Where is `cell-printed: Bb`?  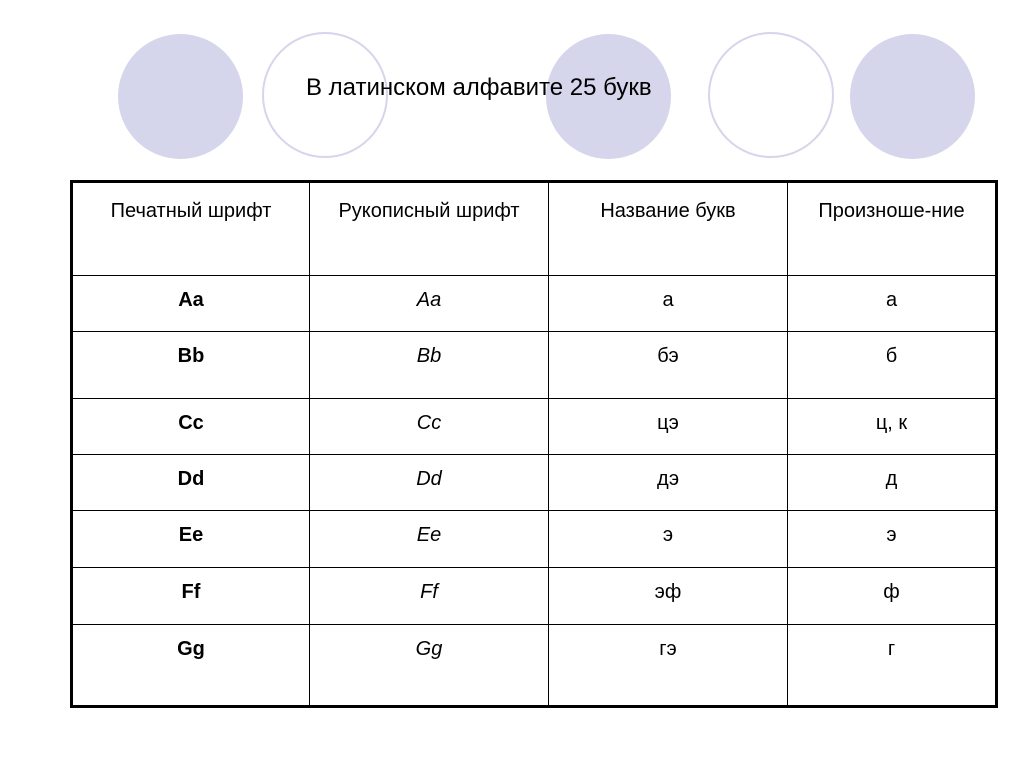
cell-printed: Bb is located at coordinates (190, 365).